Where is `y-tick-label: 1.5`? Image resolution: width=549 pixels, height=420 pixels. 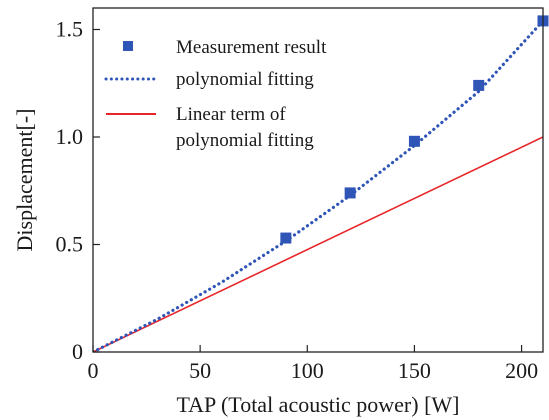
y-tick-label: 1.5 is located at coordinates (70, 29).